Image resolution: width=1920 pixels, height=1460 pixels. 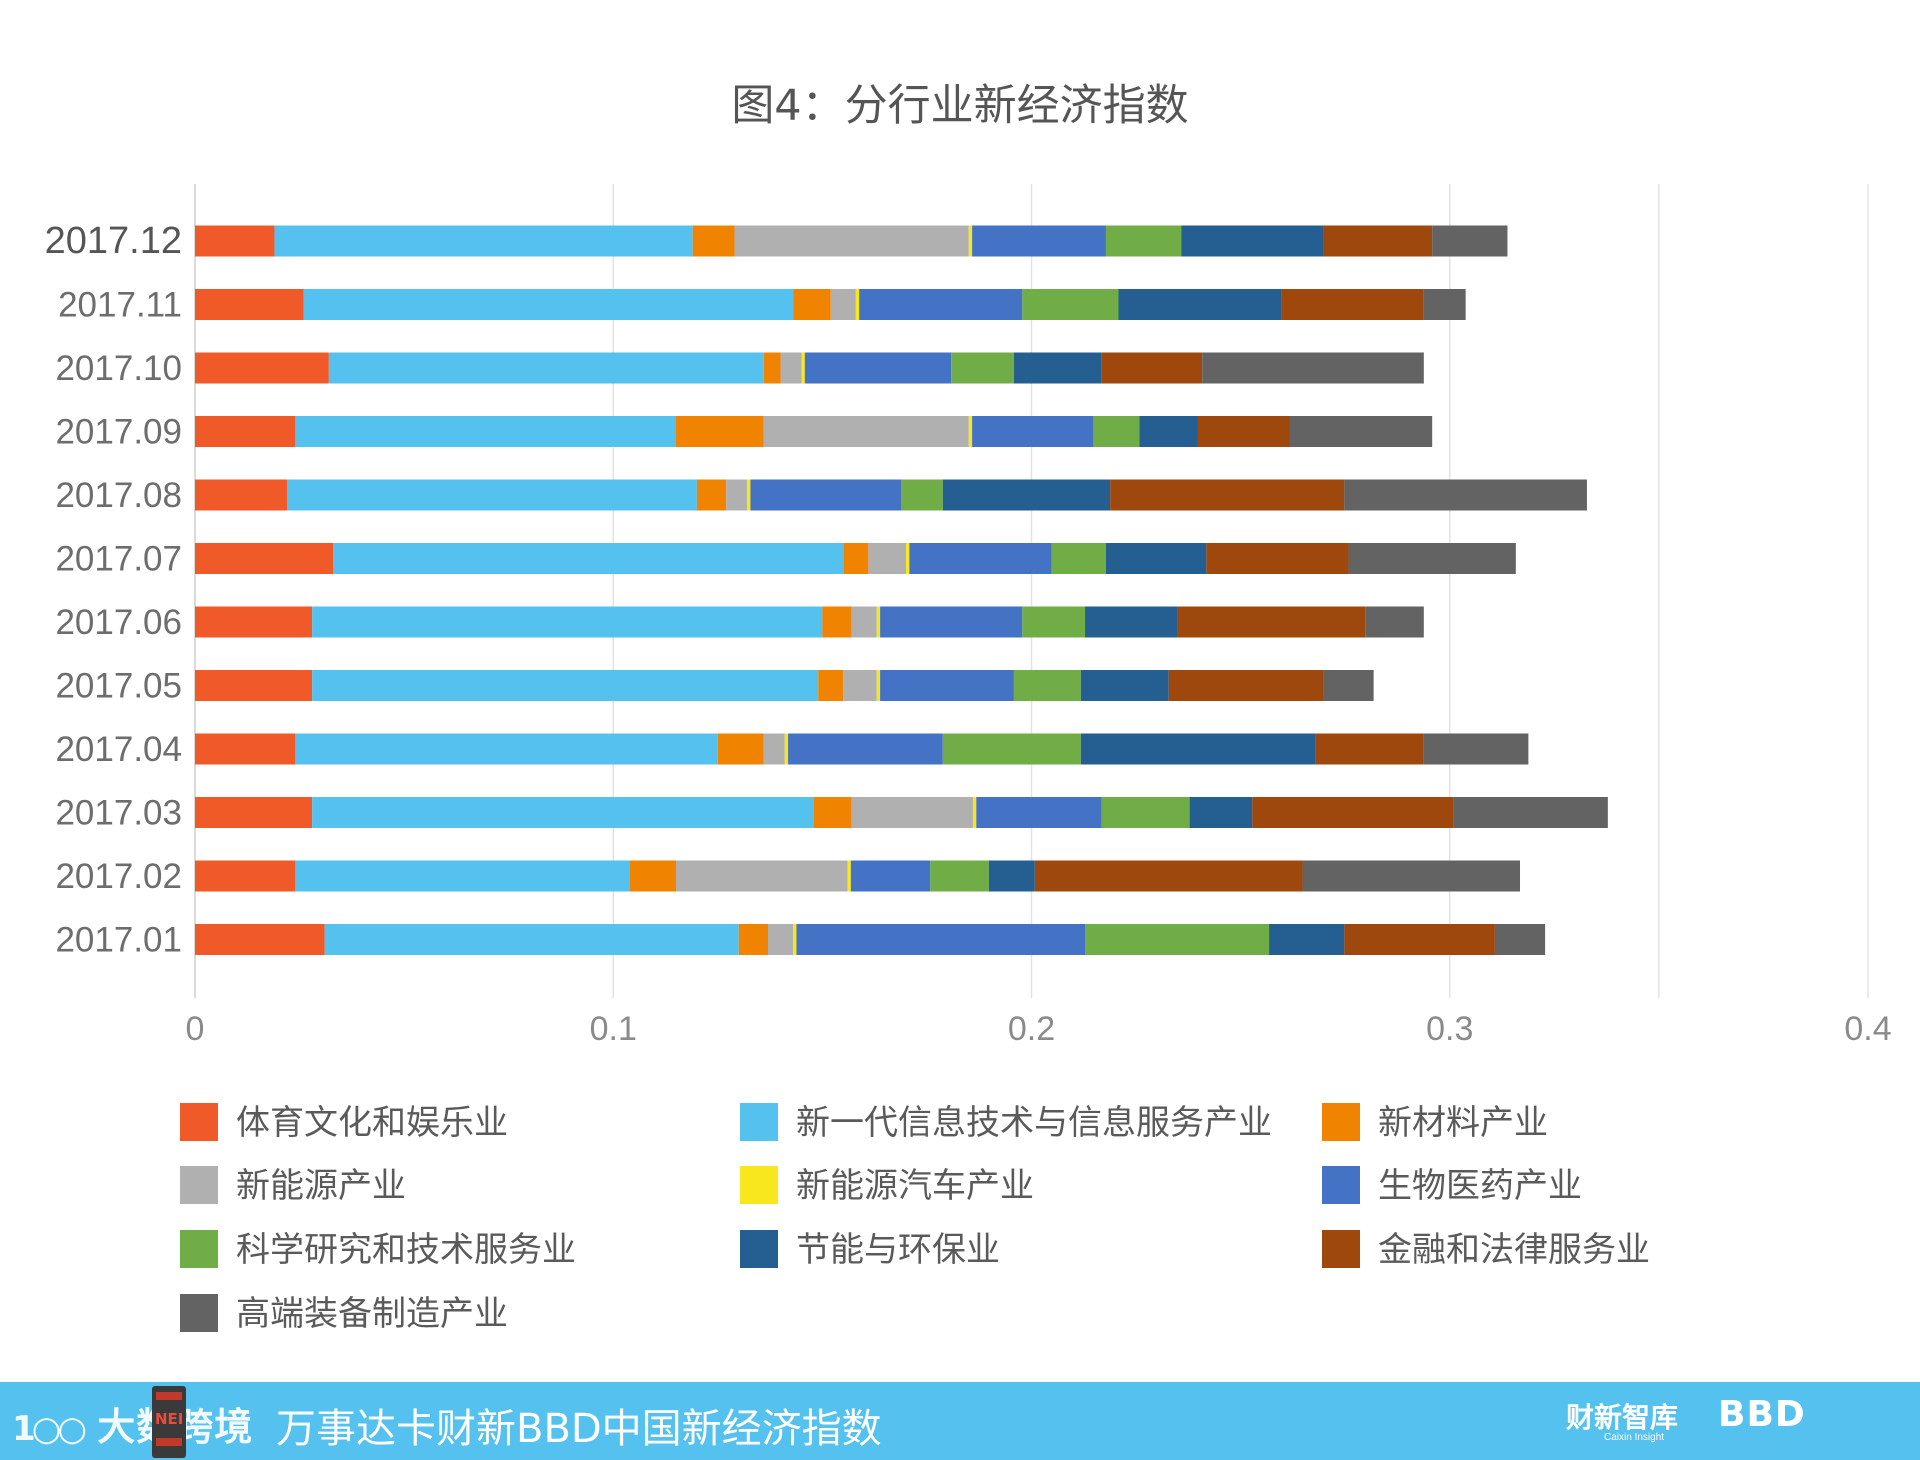 What do you see at coordinates (406, 1250) in the screenshot?
I see `legend-label: 科学研究和技术服务业` at bounding box center [406, 1250].